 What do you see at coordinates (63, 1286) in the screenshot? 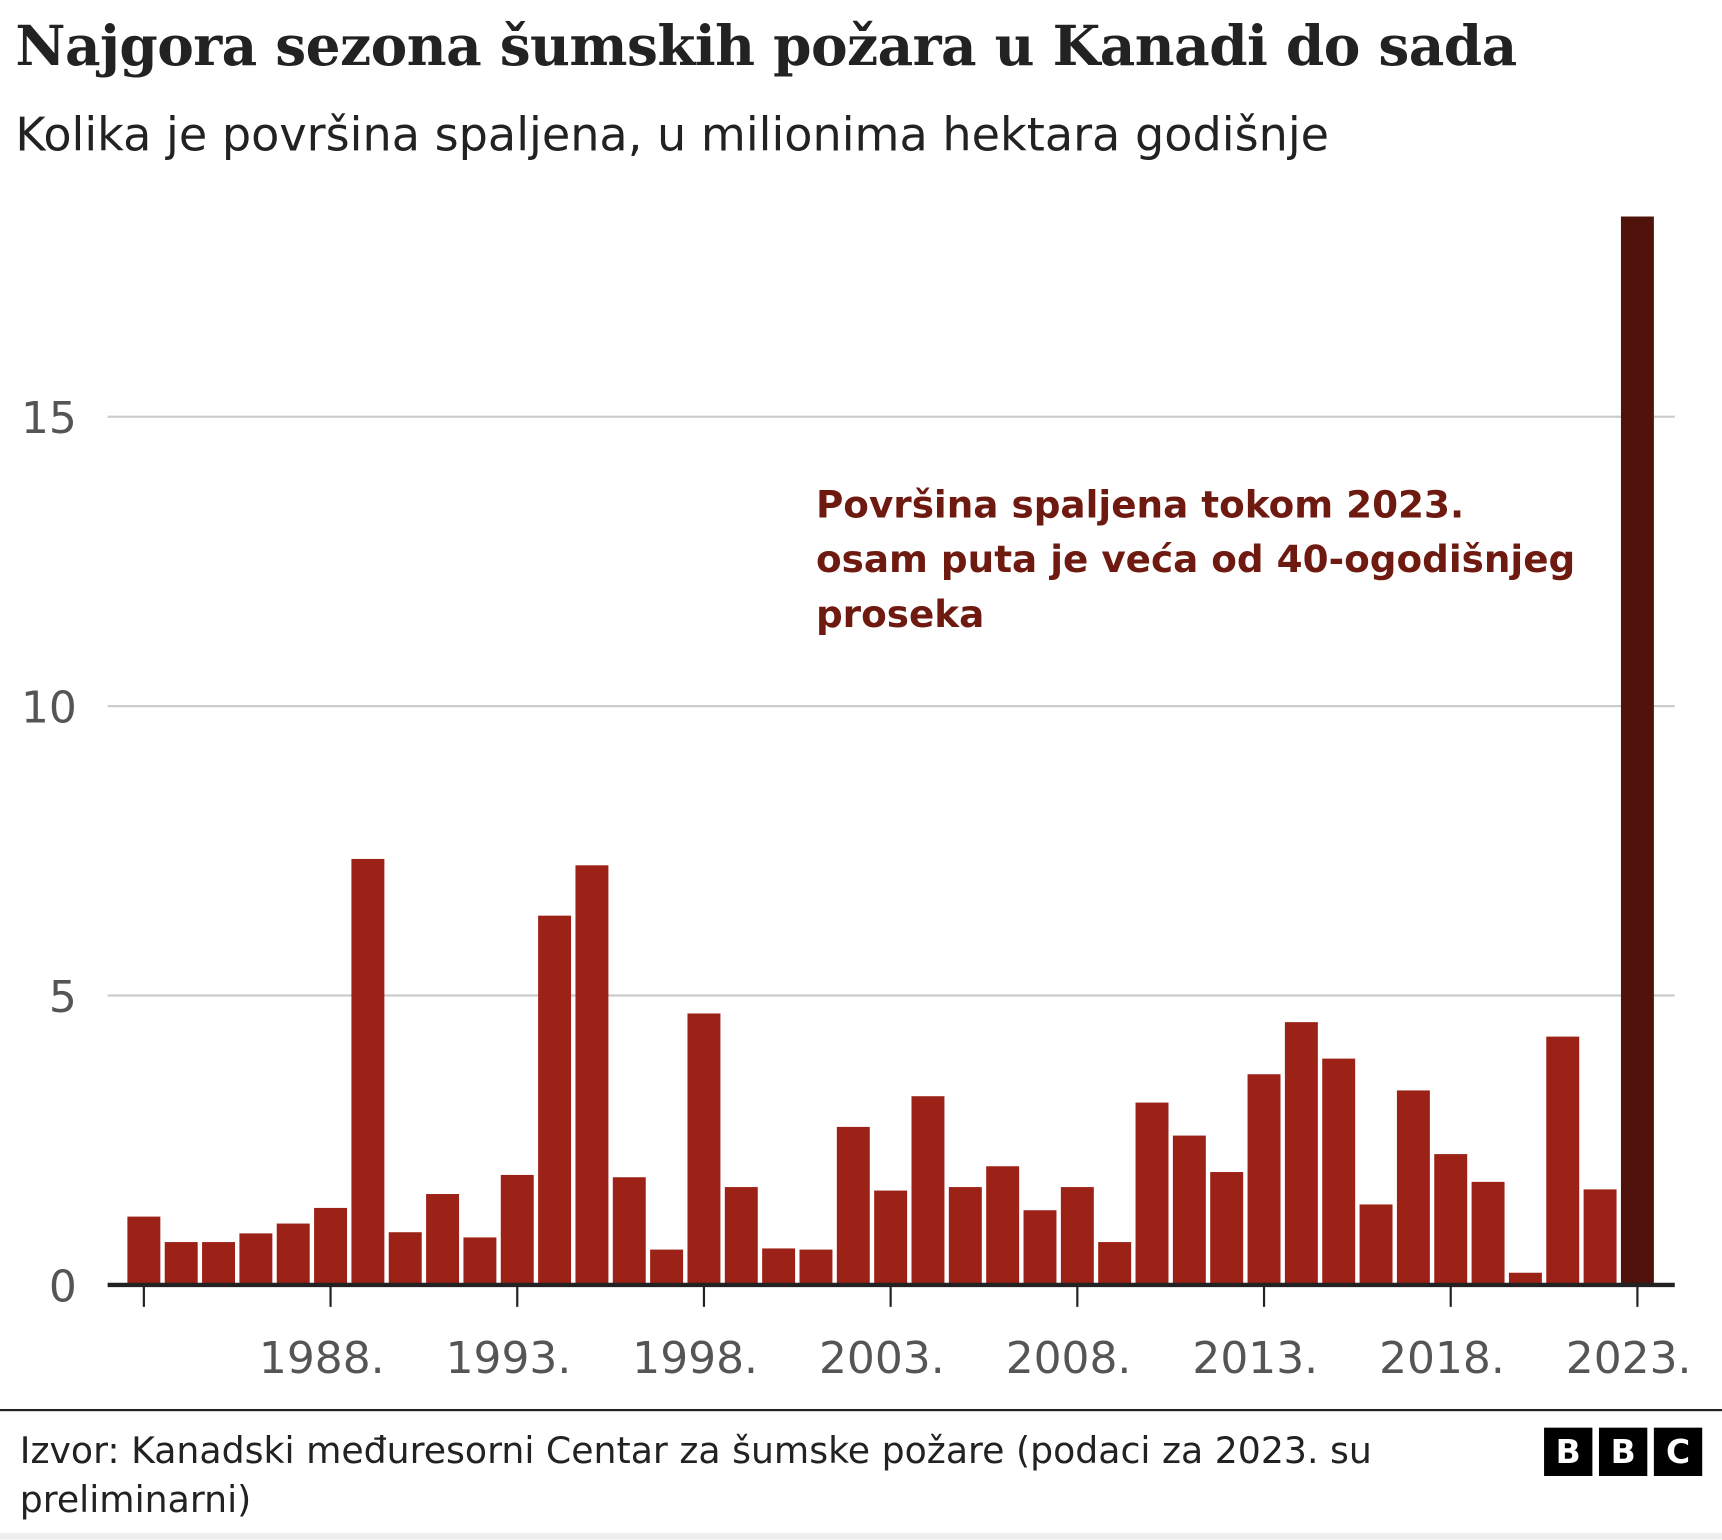
I see `y-tick-label: 0` at bounding box center [63, 1286].